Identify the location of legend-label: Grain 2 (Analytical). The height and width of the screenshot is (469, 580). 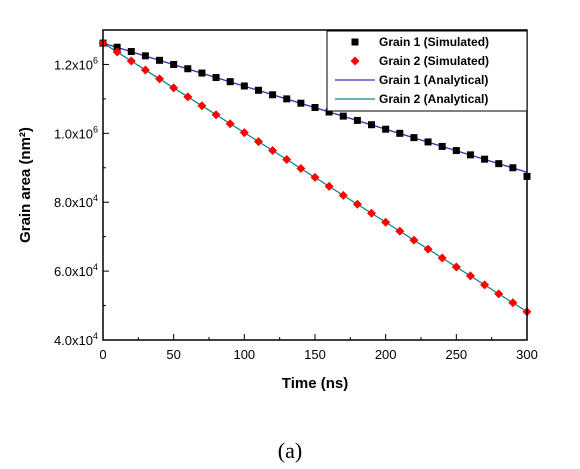
(433, 99).